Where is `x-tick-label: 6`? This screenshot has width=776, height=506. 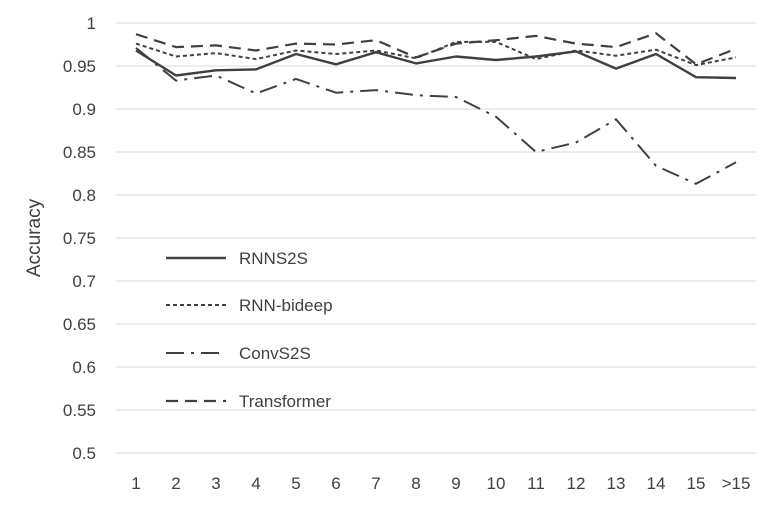
x-tick-label: 6 is located at coordinates (335, 483).